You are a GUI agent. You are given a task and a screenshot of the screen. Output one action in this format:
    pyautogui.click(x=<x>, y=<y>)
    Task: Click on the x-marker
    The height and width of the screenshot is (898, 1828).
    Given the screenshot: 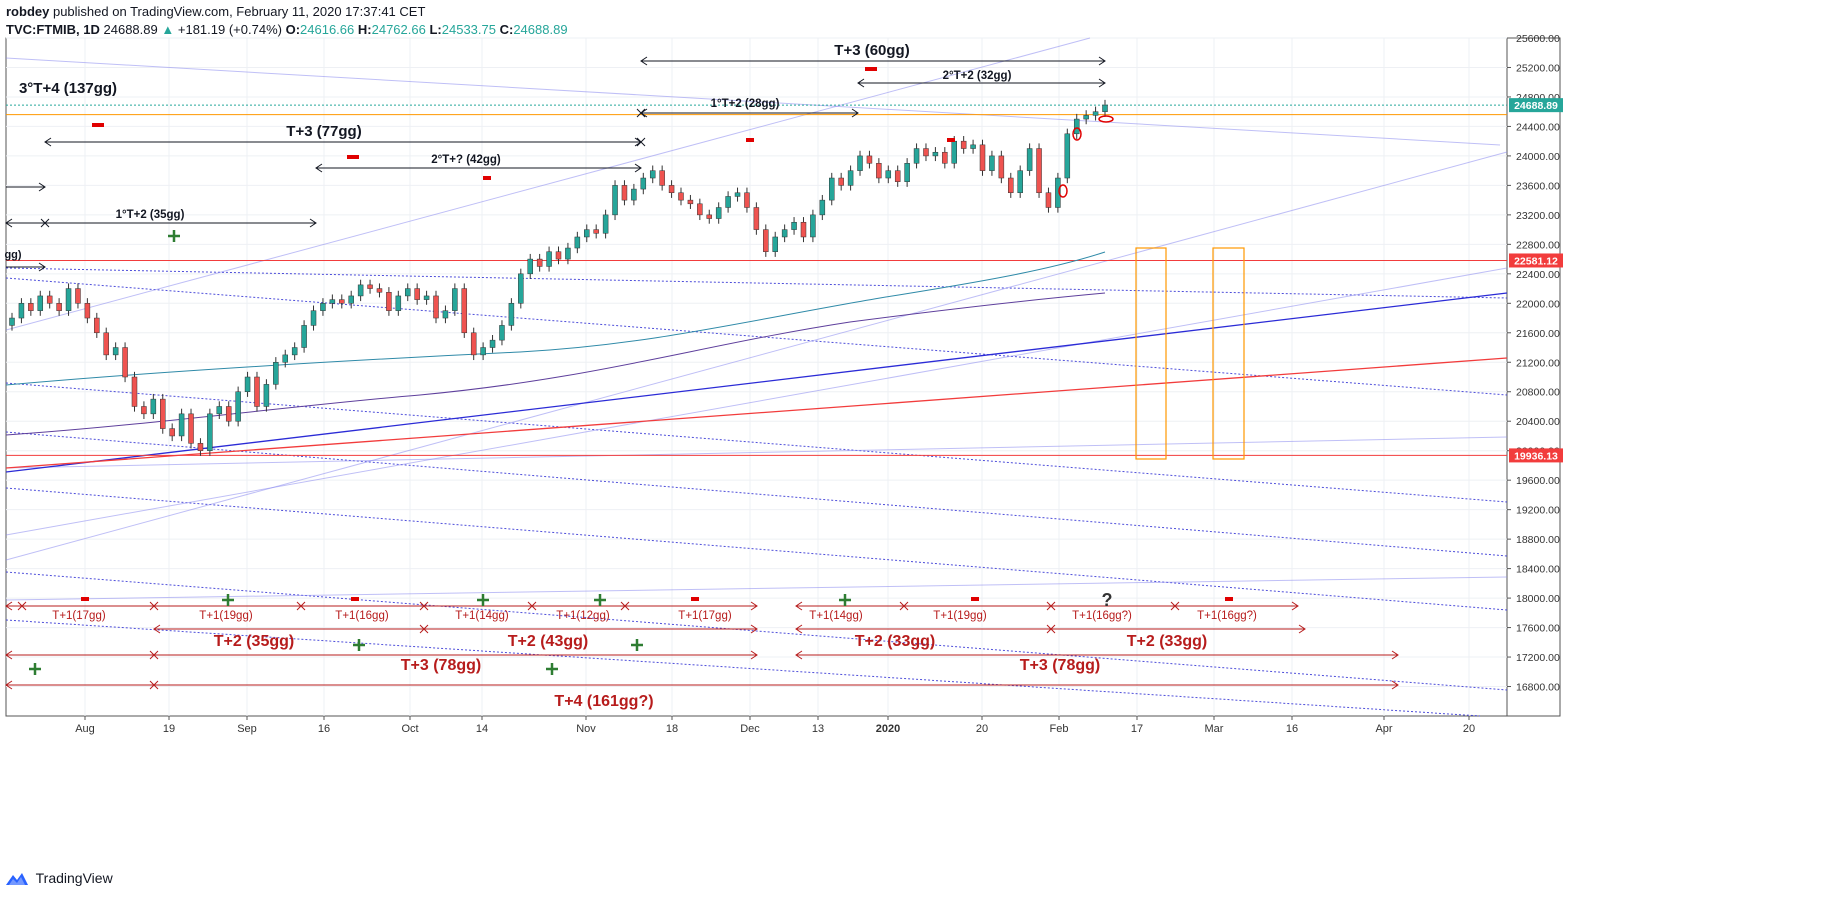 What is the action you would take?
    pyautogui.click(x=1175, y=606)
    